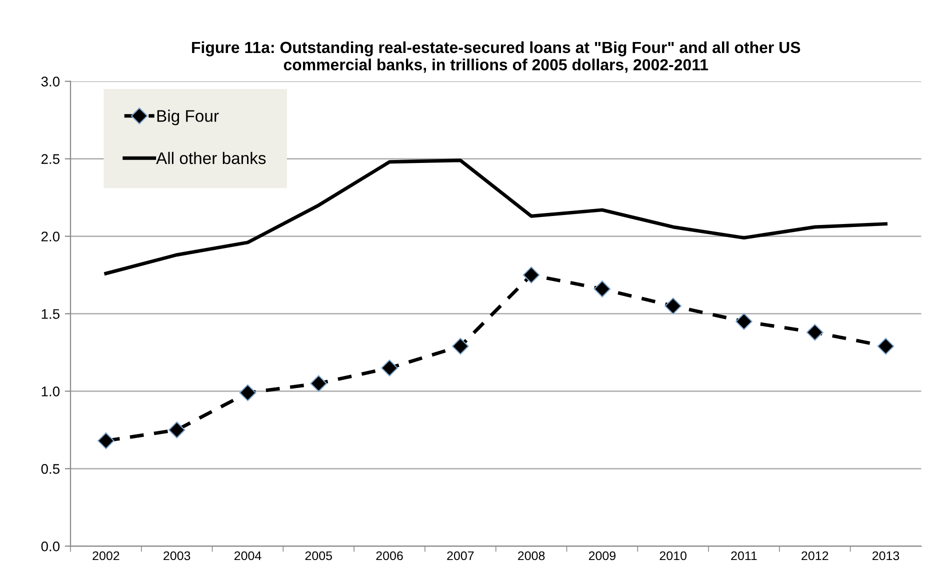 The image size is (940, 581). Describe the element at coordinates (460, 555) in the screenshot. I see `x-tick-label: 2007` at that location.